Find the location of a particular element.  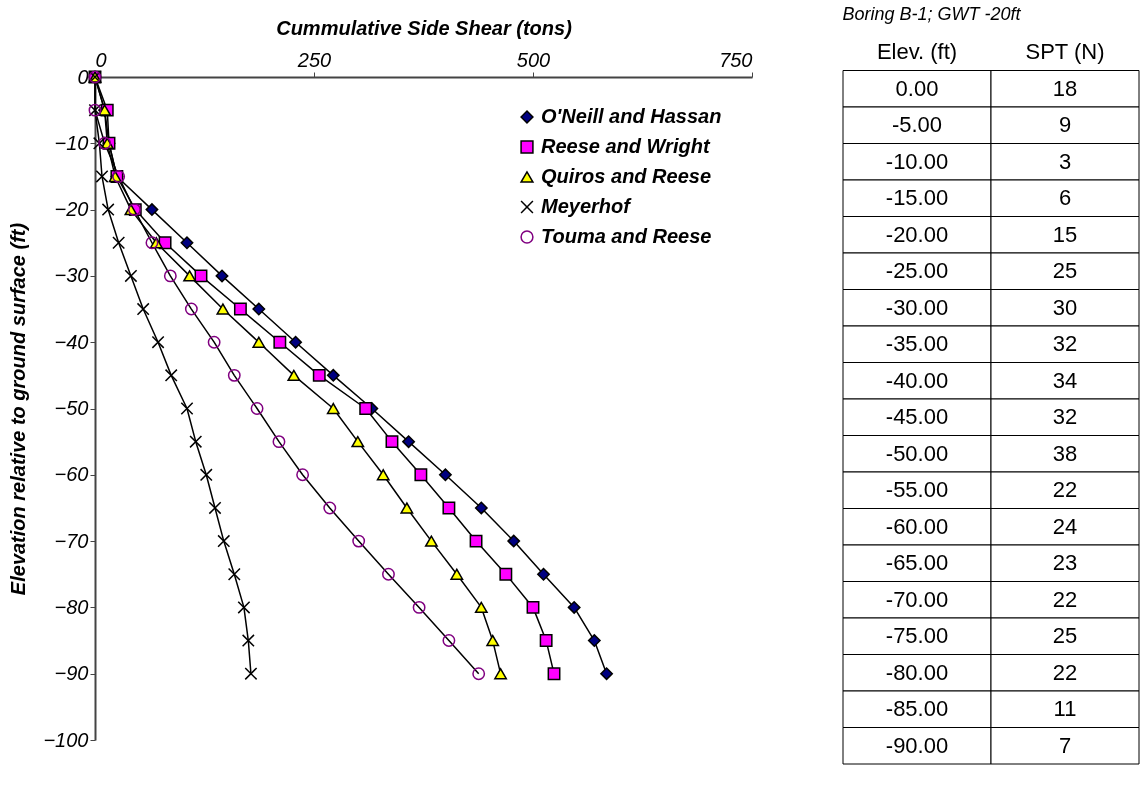

y-tick-label: -85.00 is located at coordinates (917, 709).